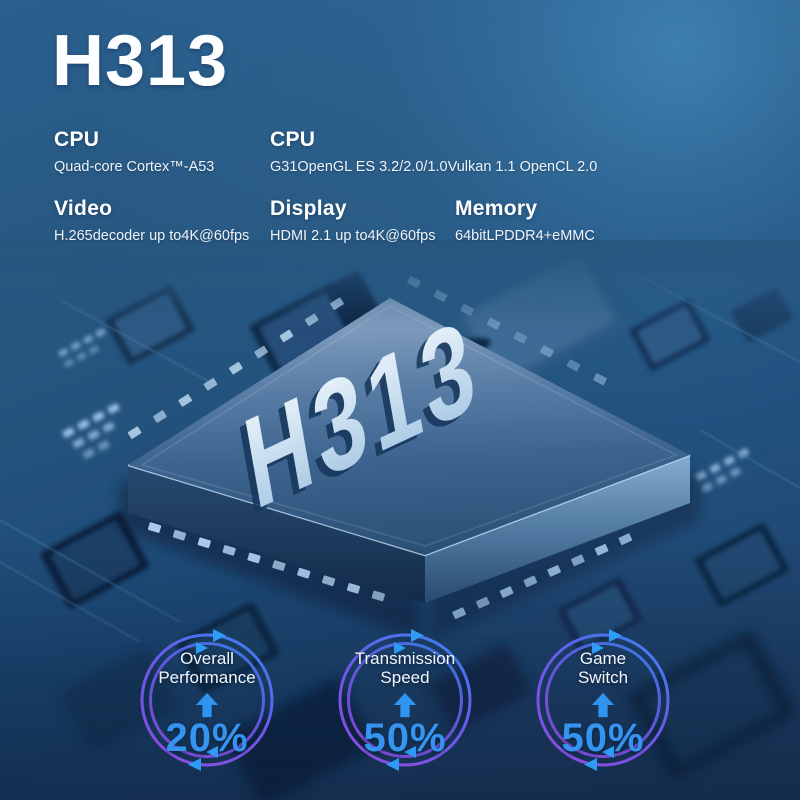 This screenshot has width=800, height=800. I want to click on stat-overall-performance: Overall Performance 20%, so click(207, 700).